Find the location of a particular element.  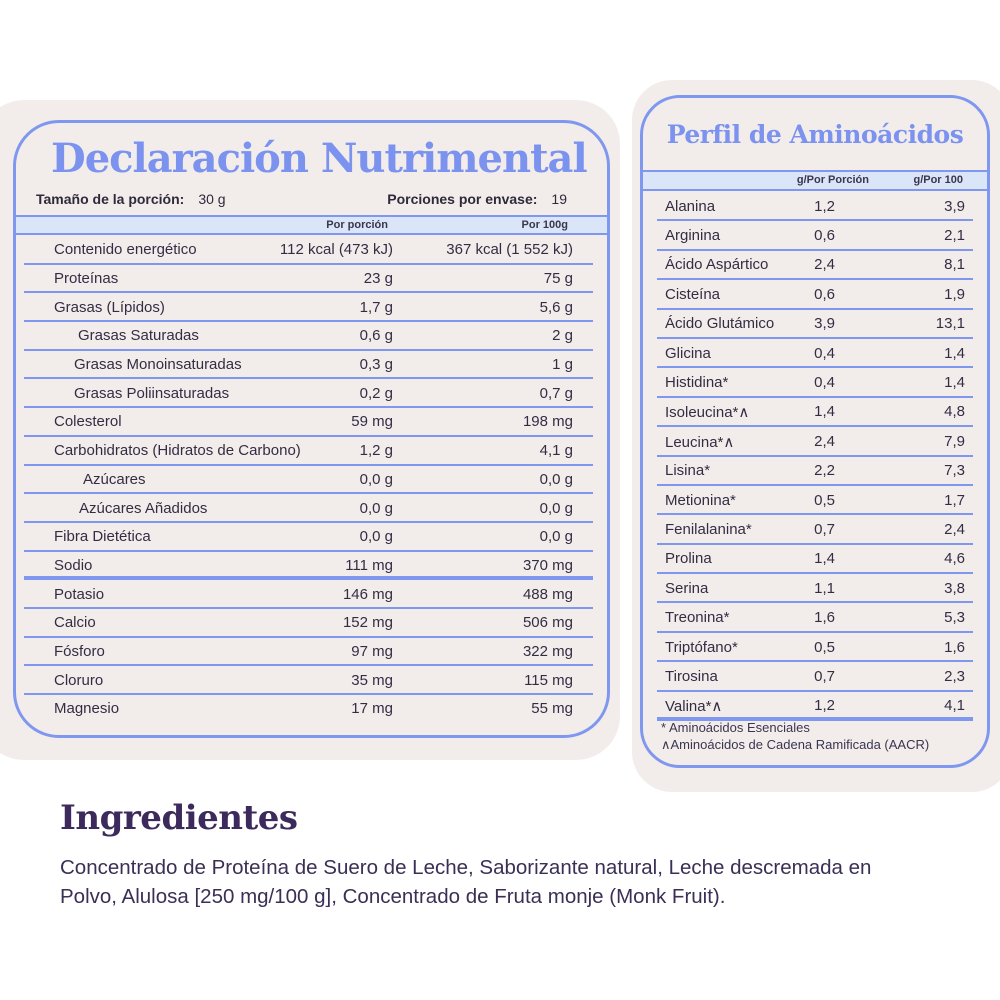

table-row: Metionina* 0,5 1,7 is located at coordinates (815, 501).